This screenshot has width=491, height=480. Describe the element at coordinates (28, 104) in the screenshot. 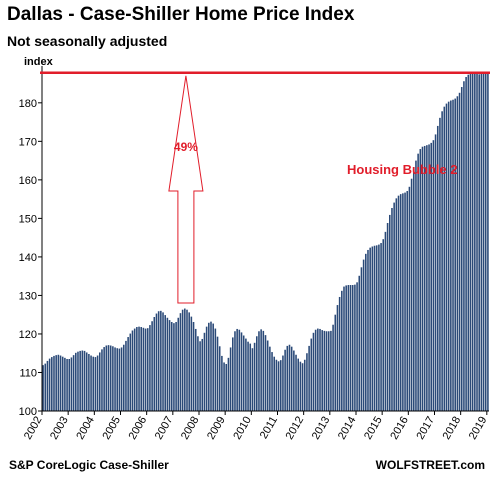

I see `y-tick-label: 180` at that location.